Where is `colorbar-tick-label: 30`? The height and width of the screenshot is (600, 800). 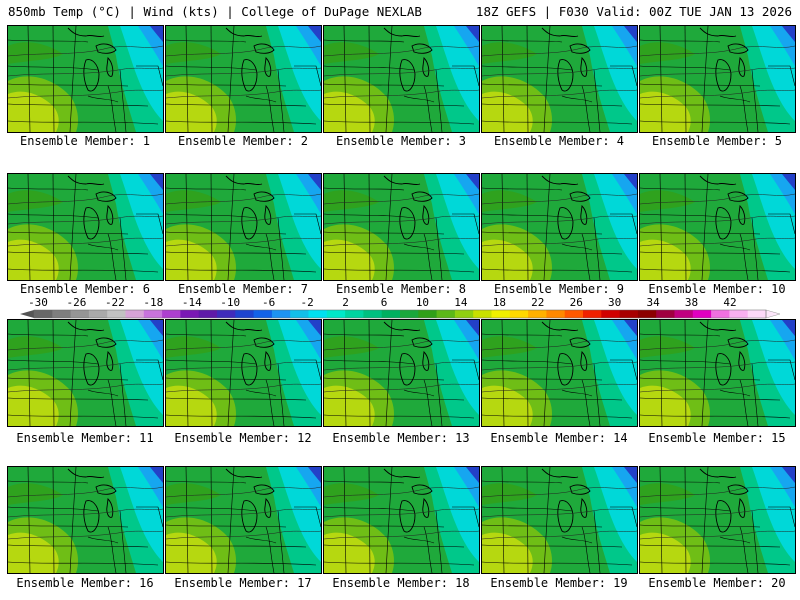 colorbar-tick-label: 30 is located at coordinates (614, 302).